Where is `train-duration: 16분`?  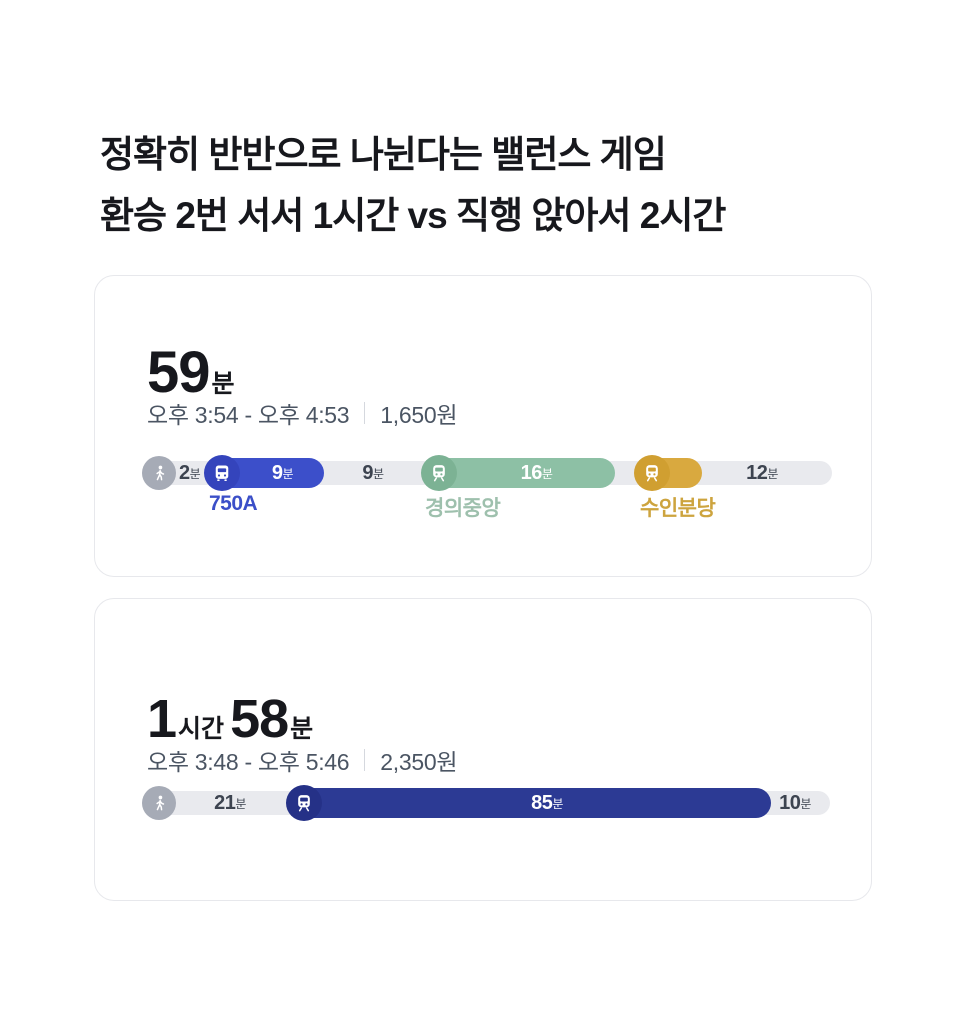
train-duration: 16분 is located at coordinates (536, 473).